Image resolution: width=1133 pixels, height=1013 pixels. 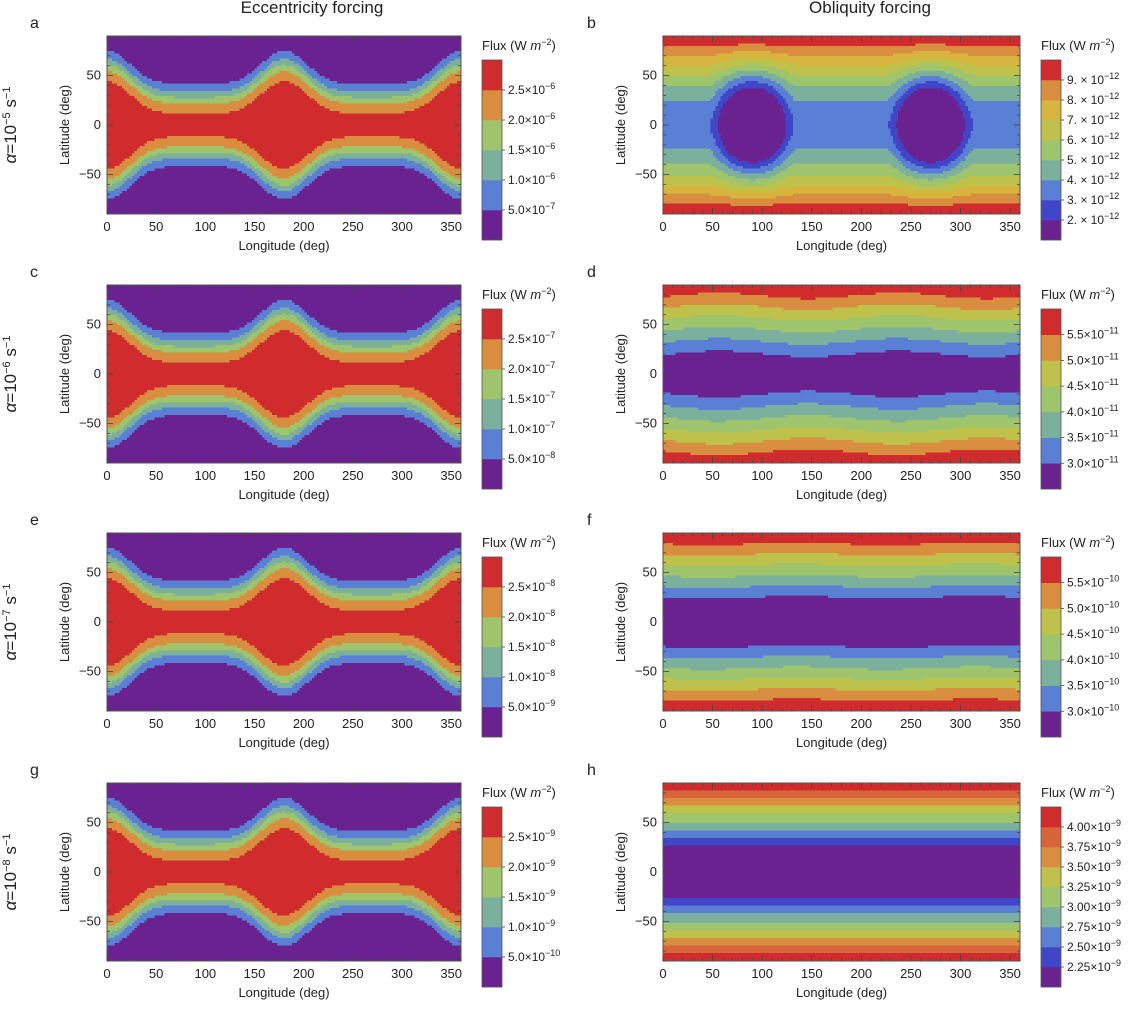 I want to click on colorbar-label: 4.5×10⁻¹¹, so click(x=1093, y=385).